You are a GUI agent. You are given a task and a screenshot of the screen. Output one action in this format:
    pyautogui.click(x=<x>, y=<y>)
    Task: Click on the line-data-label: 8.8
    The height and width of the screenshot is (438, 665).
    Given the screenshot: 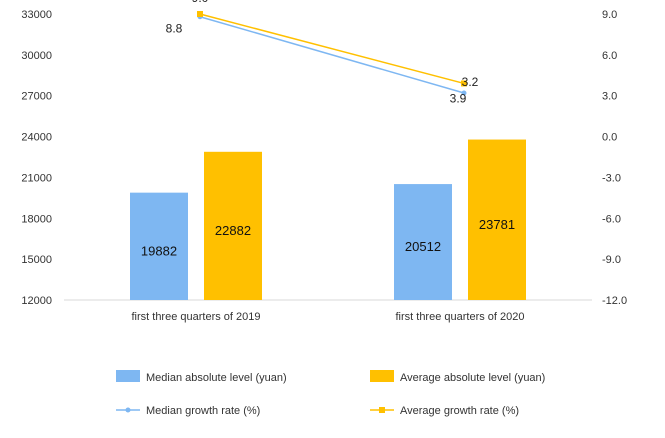 What is the action you would take?
    pyautogui.click(x=174, y=29)
    